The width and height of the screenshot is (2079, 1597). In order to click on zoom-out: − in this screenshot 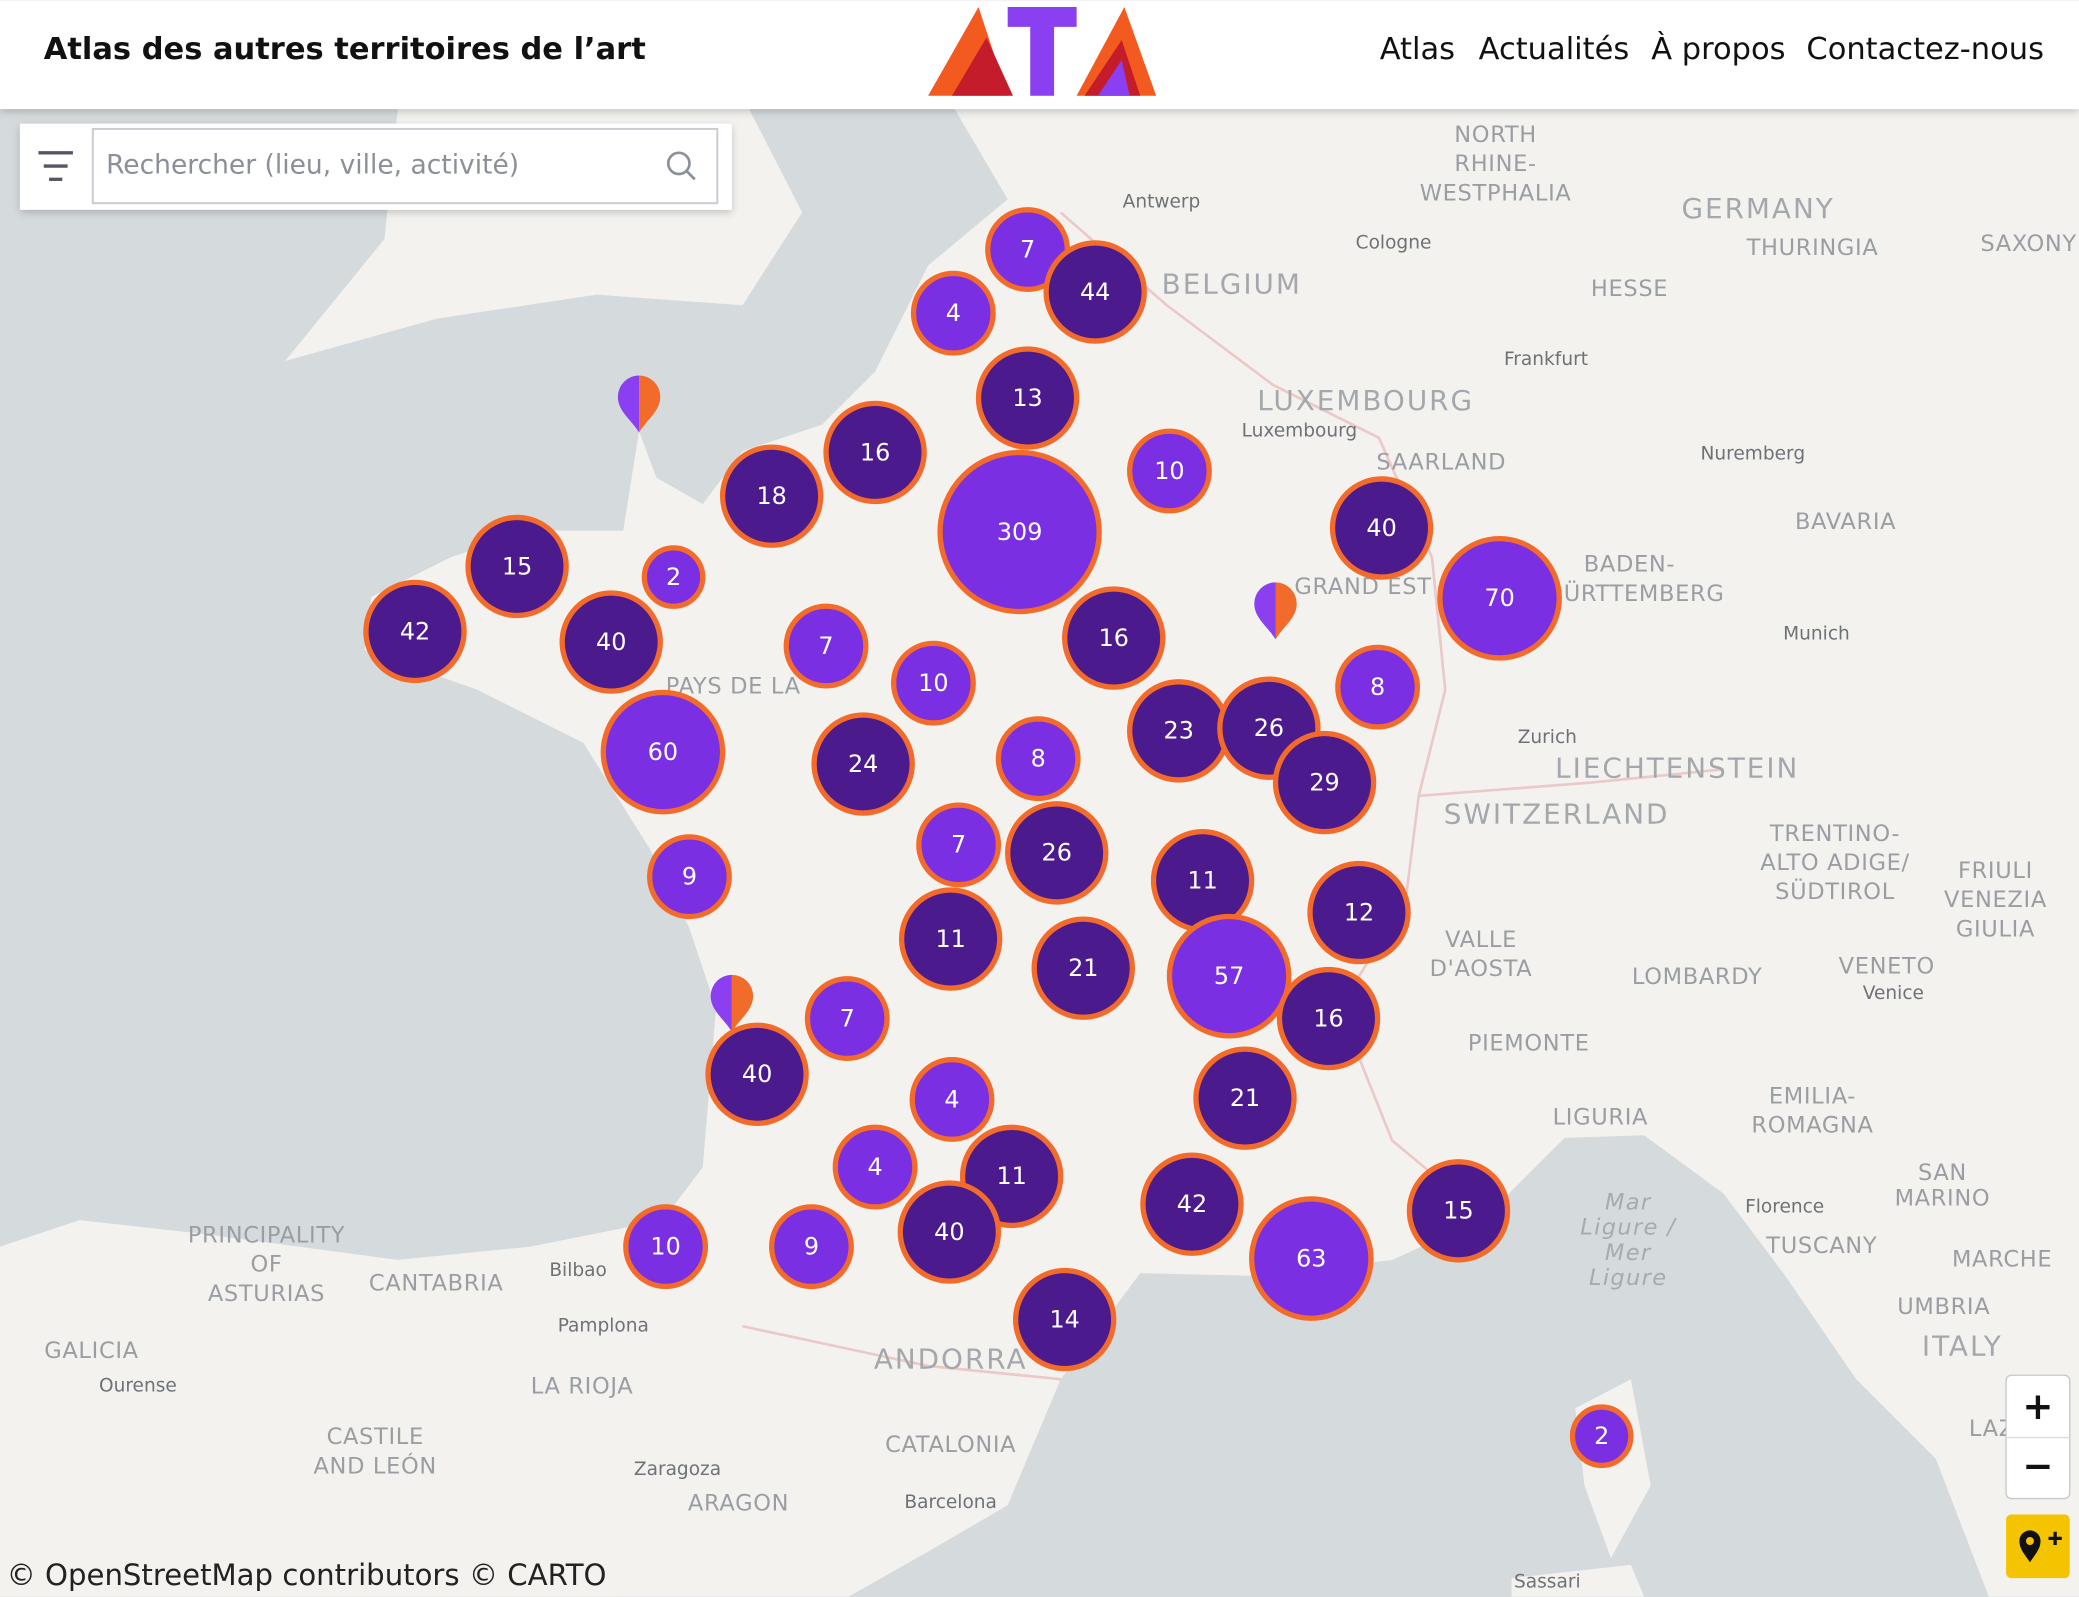, I will do `click(2037, 1466)`.